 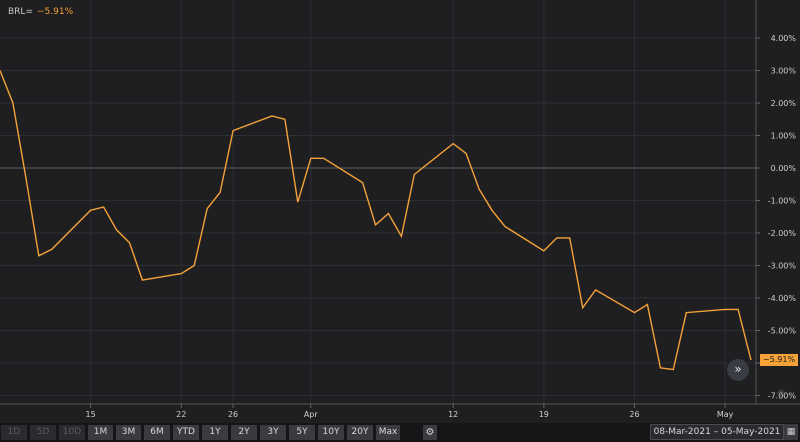 What do you see at coordinates (181, 414) in the screenshot?
I see `x-tick-label: 22` at bounding box center [181, 414].